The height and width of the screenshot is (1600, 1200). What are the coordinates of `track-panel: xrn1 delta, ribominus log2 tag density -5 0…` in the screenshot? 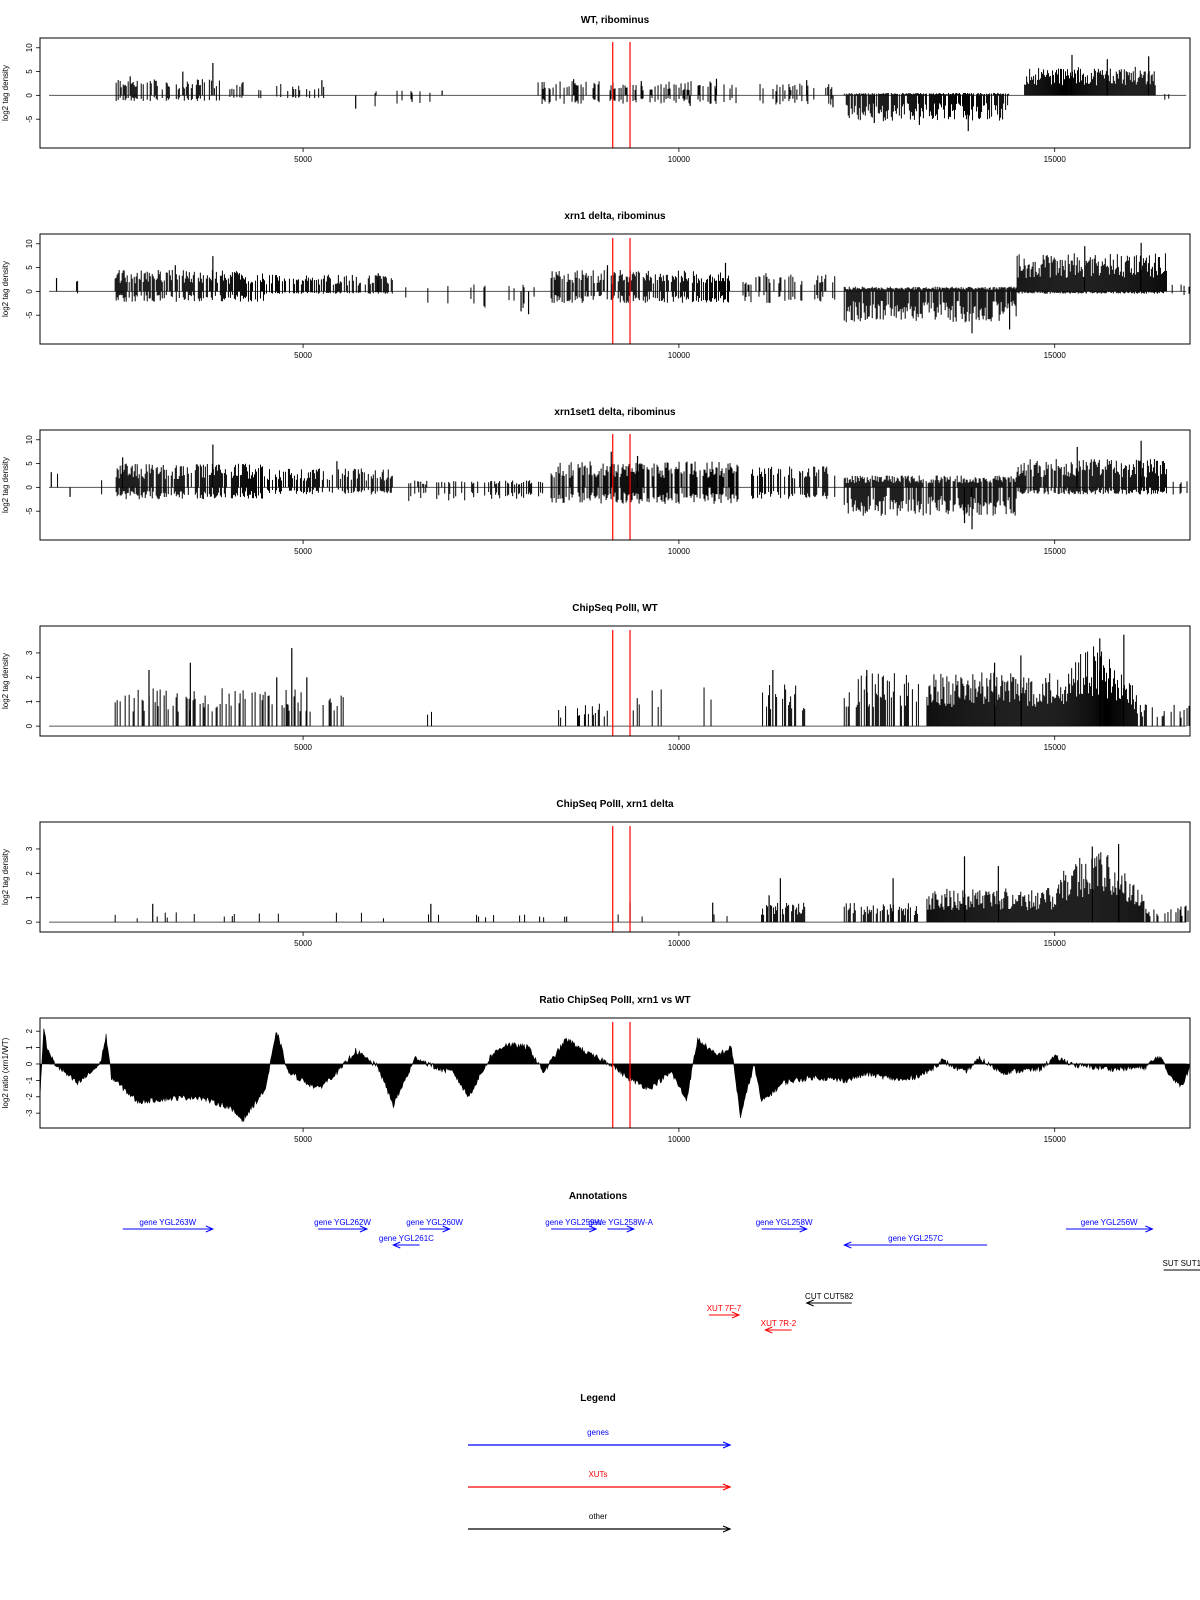 It's located at (596, 285).